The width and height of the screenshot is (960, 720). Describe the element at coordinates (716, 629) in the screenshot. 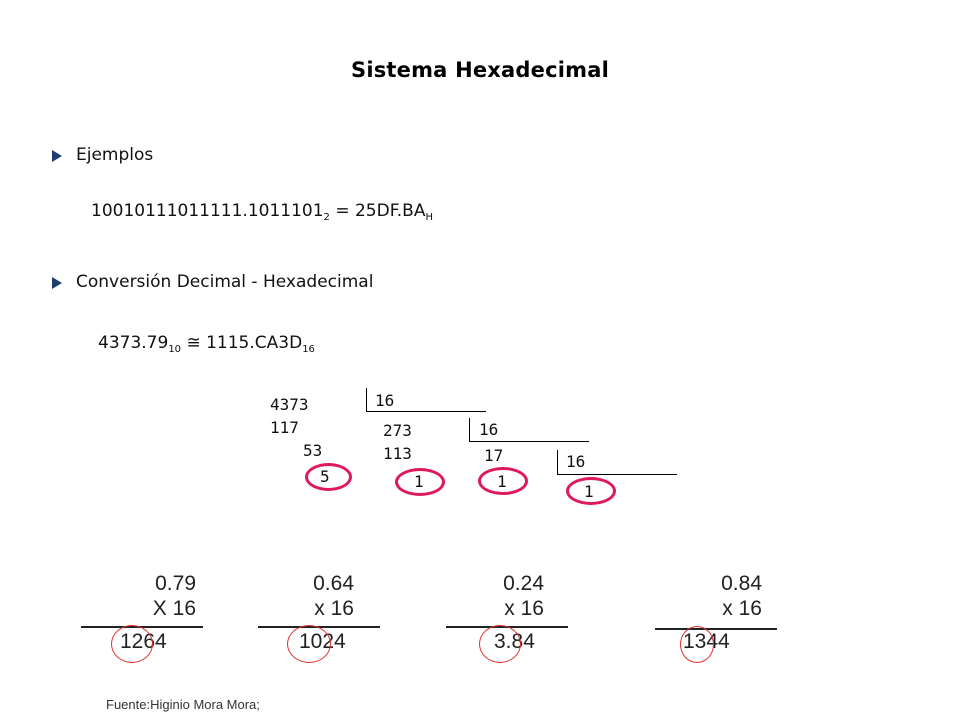

I see `result-line` at that location.